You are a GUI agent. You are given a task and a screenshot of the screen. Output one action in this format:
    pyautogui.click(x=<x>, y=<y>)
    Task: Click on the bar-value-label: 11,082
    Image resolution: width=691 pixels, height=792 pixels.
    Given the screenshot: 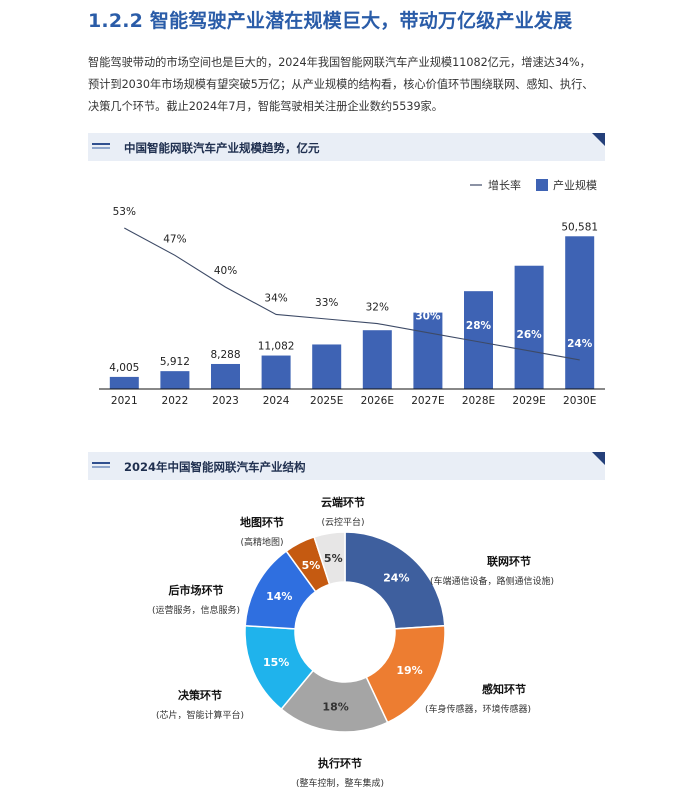 What is the action you would take?
    pyautogui.click(x=276, y=347)
    